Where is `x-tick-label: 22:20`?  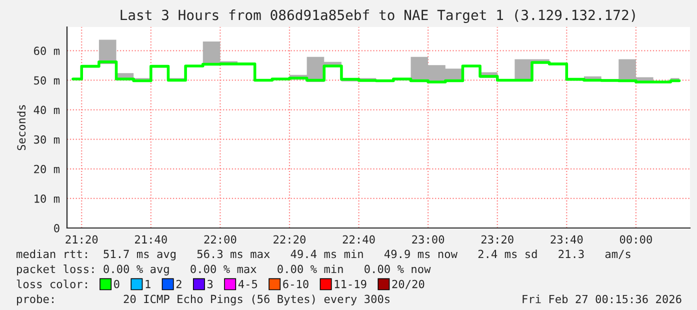 x-tick-label: 22:20 is located at coordinates (290, 239).